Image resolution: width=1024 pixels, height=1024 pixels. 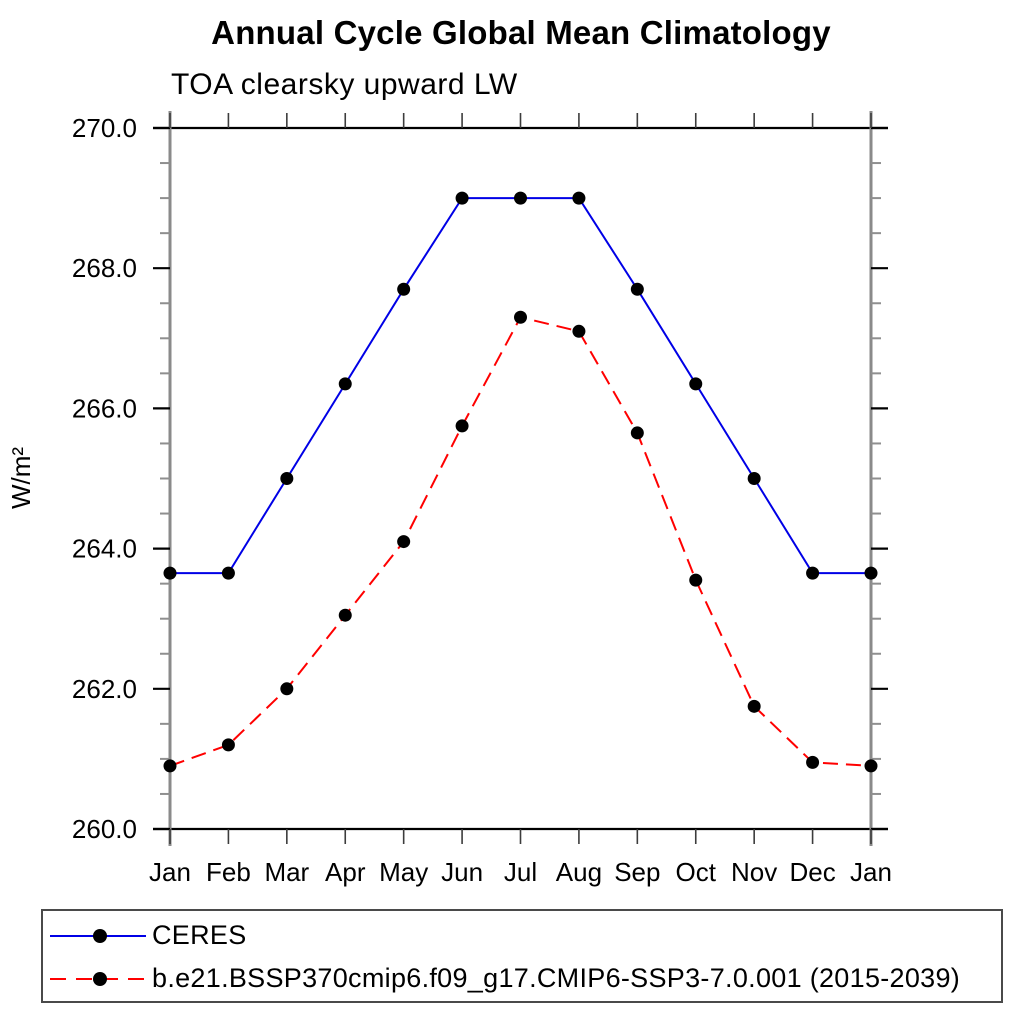 What do you see at coordinates (521, 32) in the screenshot?
I see `chart-title: Annual Cycle Global Mean Climatology` at bounding box center [521, 32].